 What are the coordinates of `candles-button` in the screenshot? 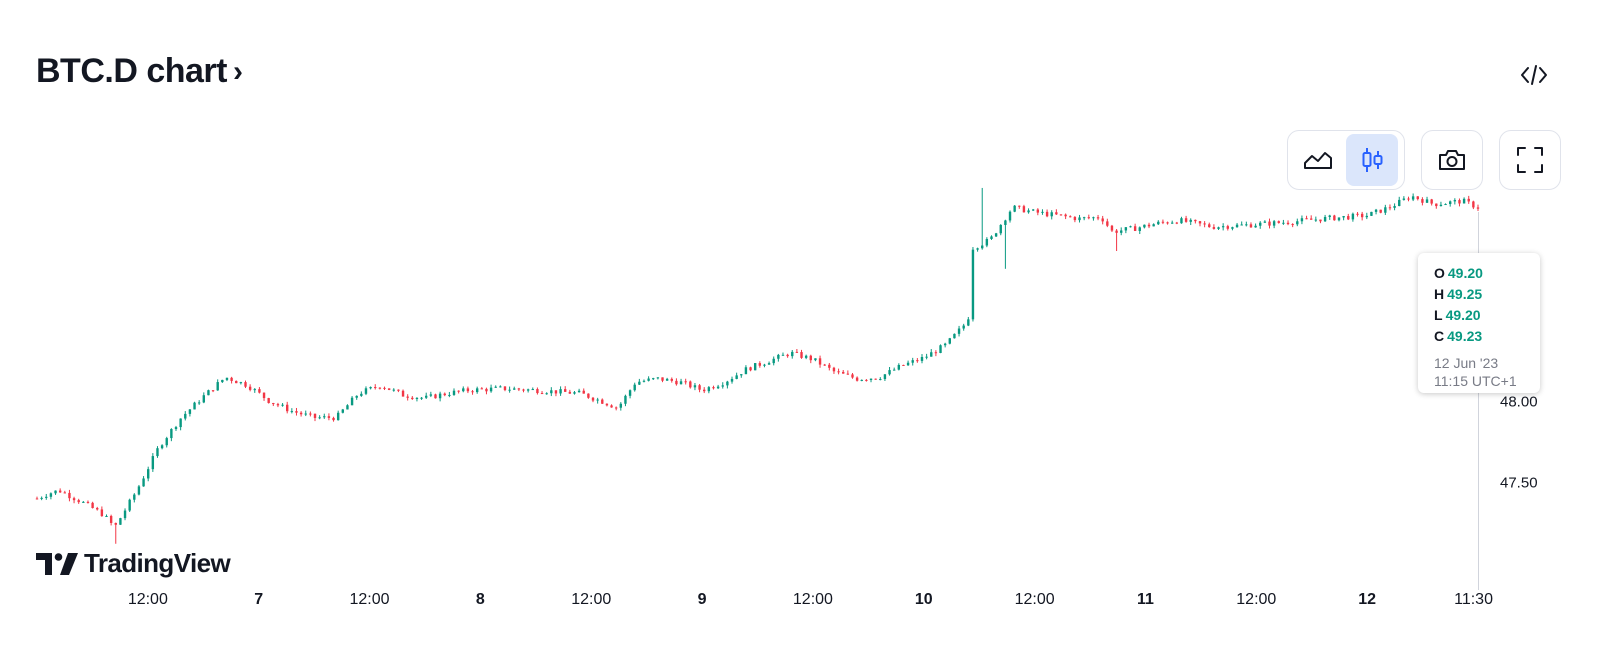 It's located at (1372, 160).